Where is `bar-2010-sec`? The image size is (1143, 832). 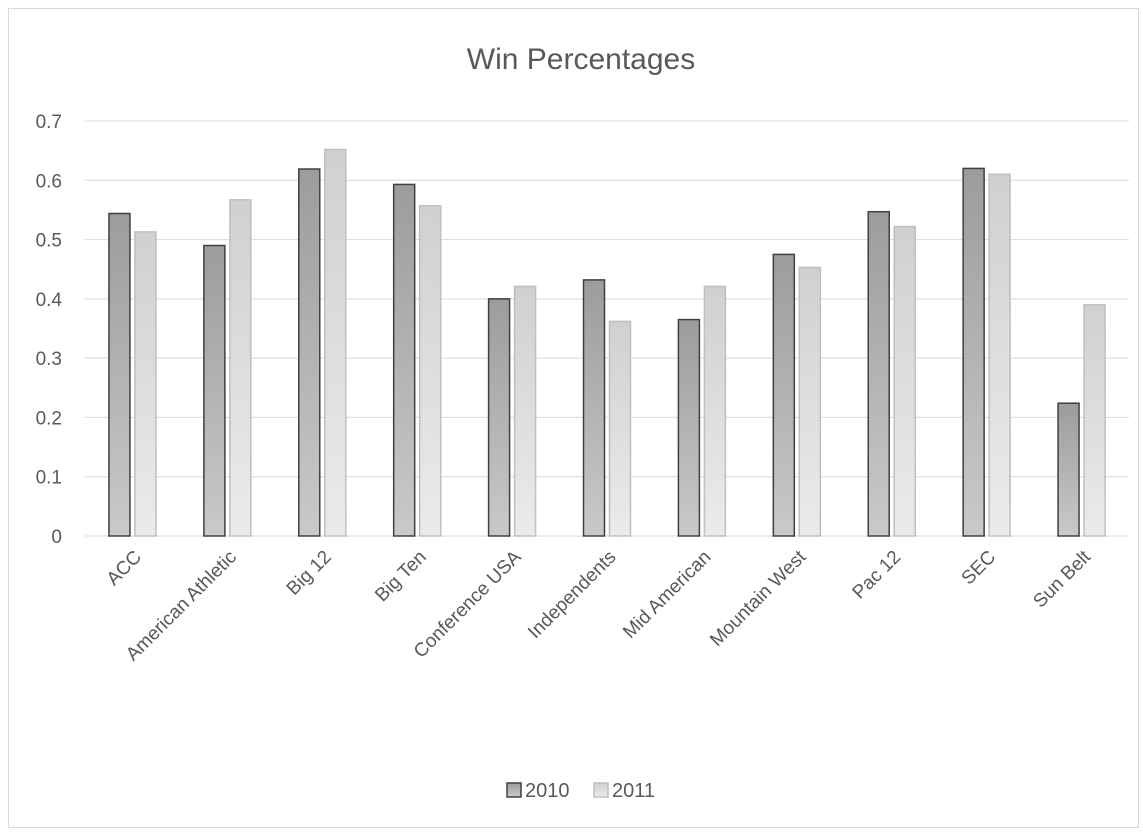
bar-2010-sec is located at coordinates (973, 352).